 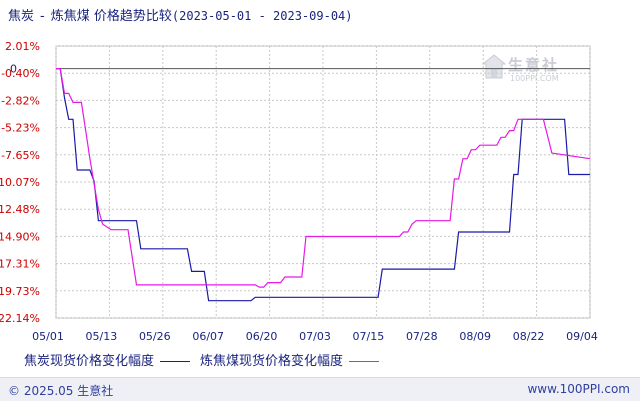 What do you see at coordinates (20, 100) in the screenshot?
I see `y-tick-label: -2.82%` at bounding box center [20, 100].